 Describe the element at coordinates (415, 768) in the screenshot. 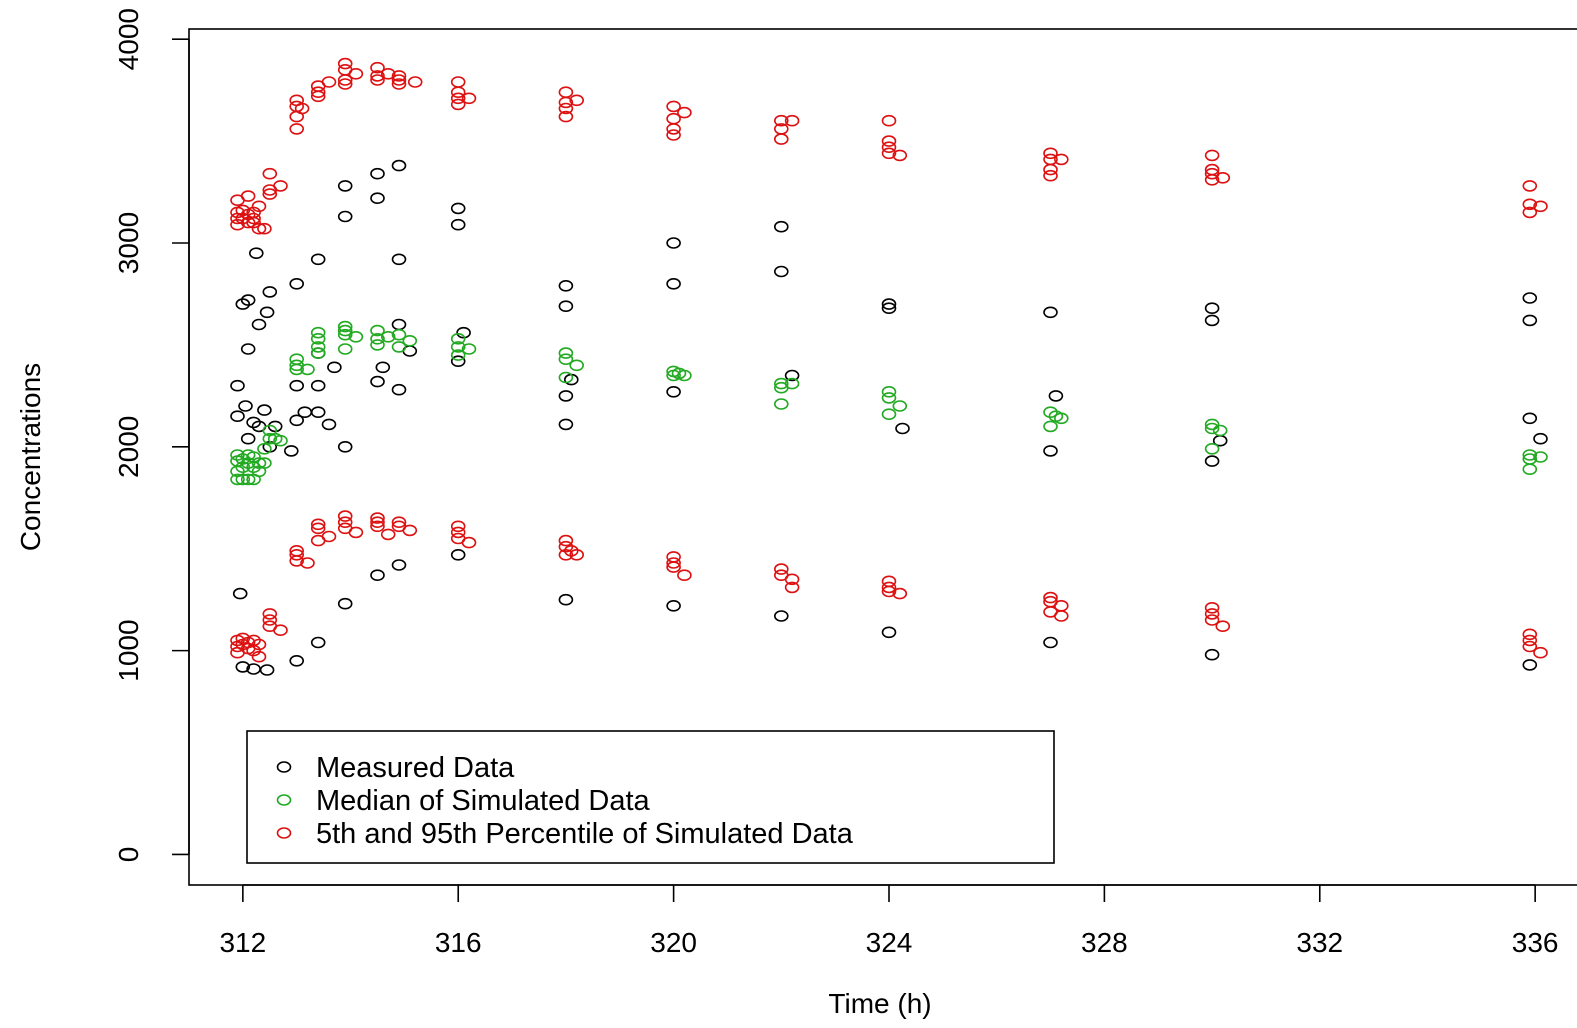

I see `legend-label: Measured Data` at that location.